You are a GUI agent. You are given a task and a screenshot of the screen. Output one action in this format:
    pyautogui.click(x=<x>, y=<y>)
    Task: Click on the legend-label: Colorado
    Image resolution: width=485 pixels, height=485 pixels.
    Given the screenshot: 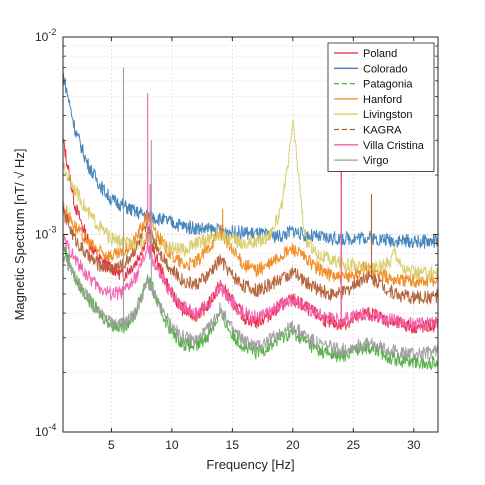 What is the action you would take?
    pyautogui.click(x=385, y=69)
    